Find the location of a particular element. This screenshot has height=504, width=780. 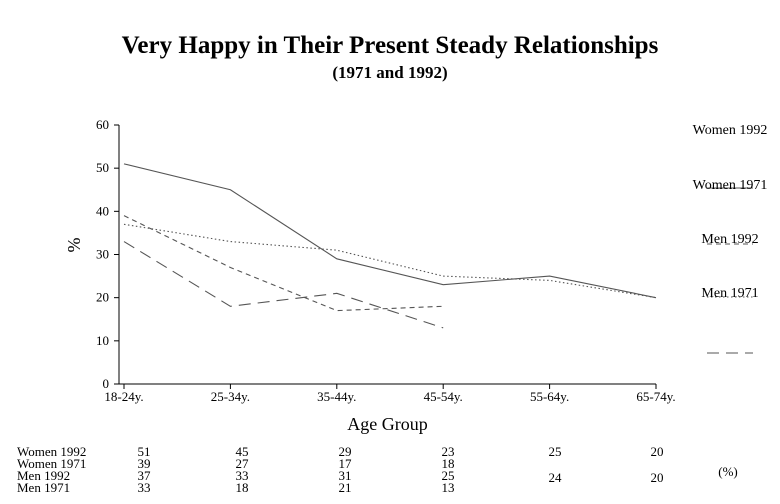

x-tick-label: 35-44y. is located at coordinates (336, 396).